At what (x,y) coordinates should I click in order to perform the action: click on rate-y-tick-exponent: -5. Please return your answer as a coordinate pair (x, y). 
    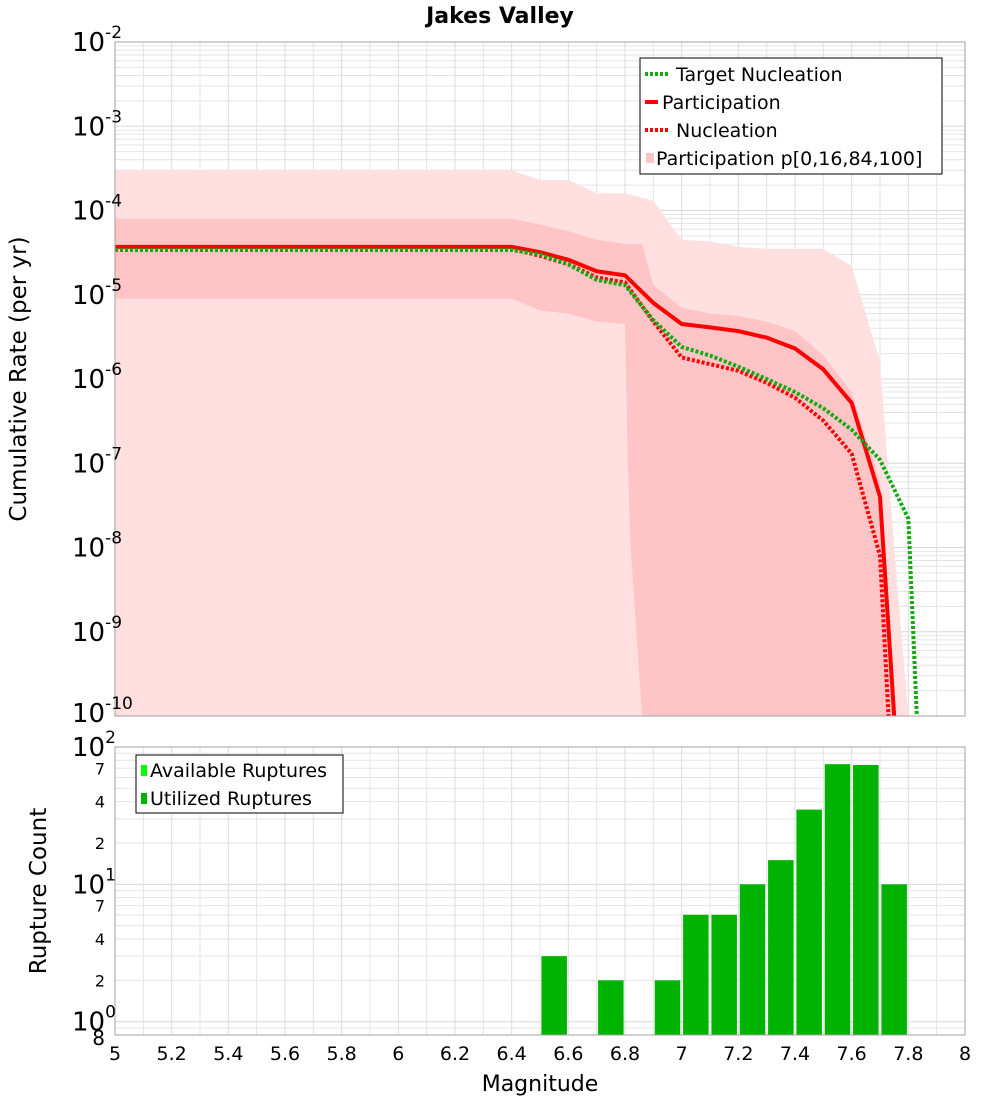
    Looking at the image, I should click on (113, 286).